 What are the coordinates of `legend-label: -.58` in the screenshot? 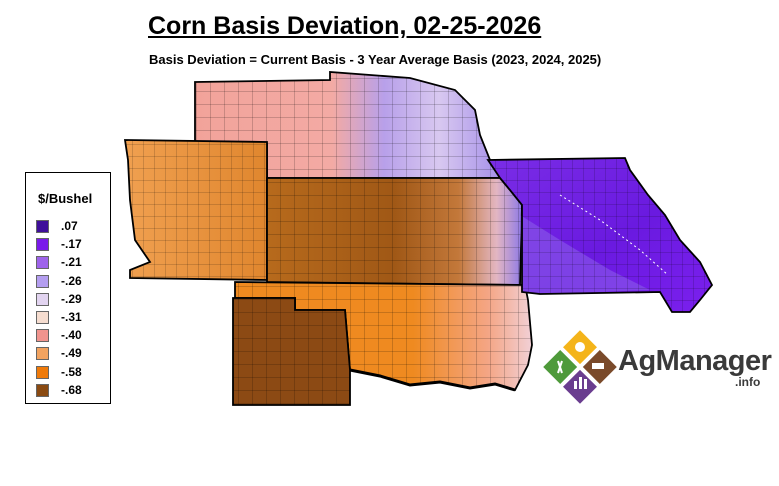 It's located at (71, 371).